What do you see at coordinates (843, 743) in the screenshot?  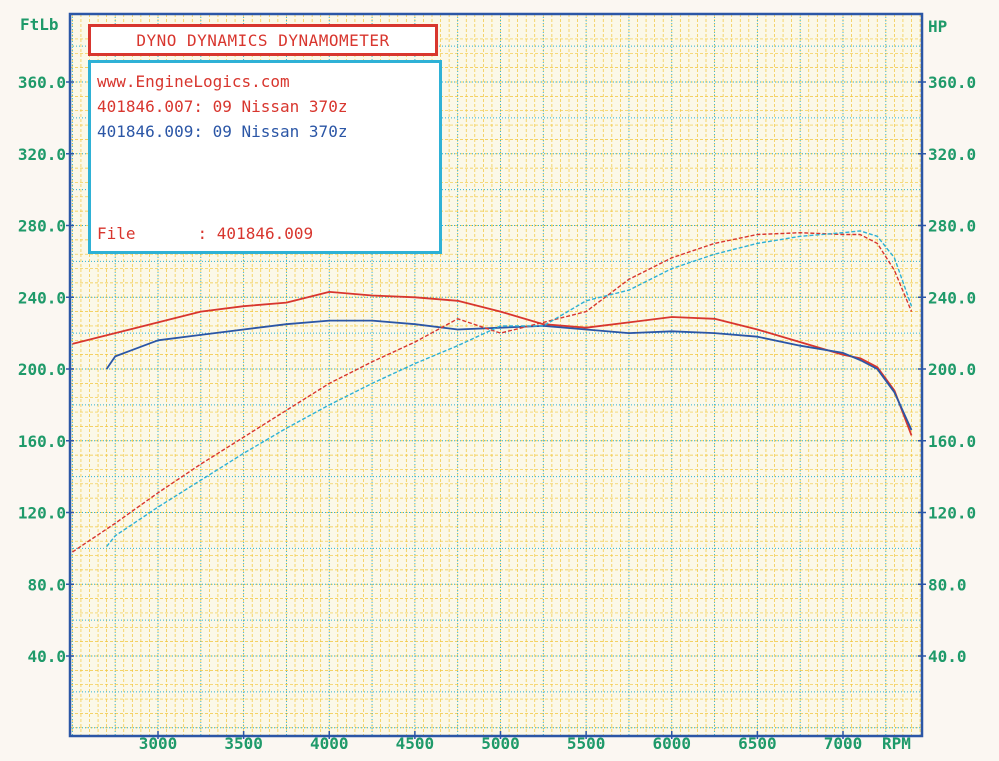 I see `x-tick-label: 7000` at bounding box center [843, 743].